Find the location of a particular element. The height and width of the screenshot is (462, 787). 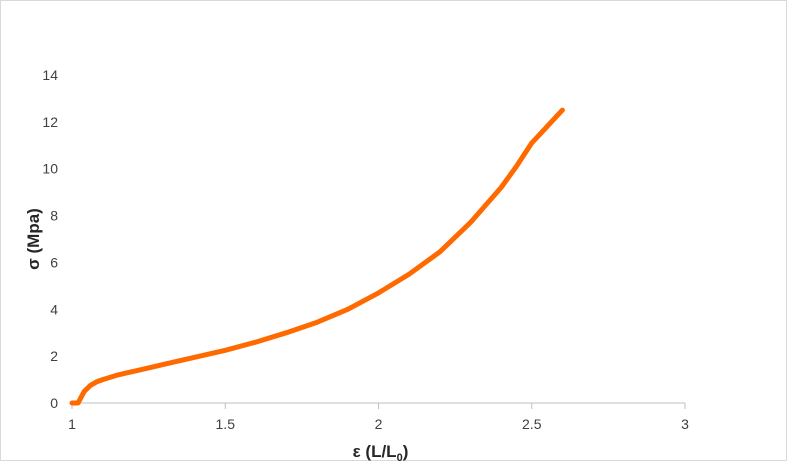

x-tick-label: 2 is located at coordinates (379, 424).